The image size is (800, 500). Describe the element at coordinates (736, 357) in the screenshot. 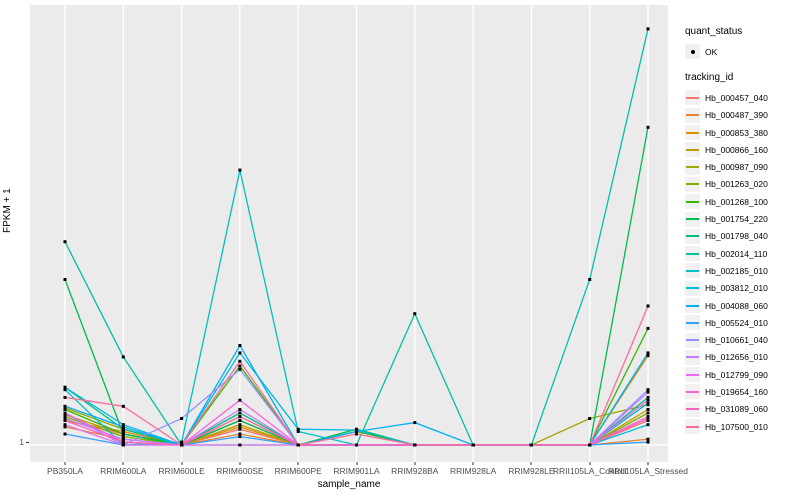

I see `legend-item-label: Hb_012656_010` at that location.